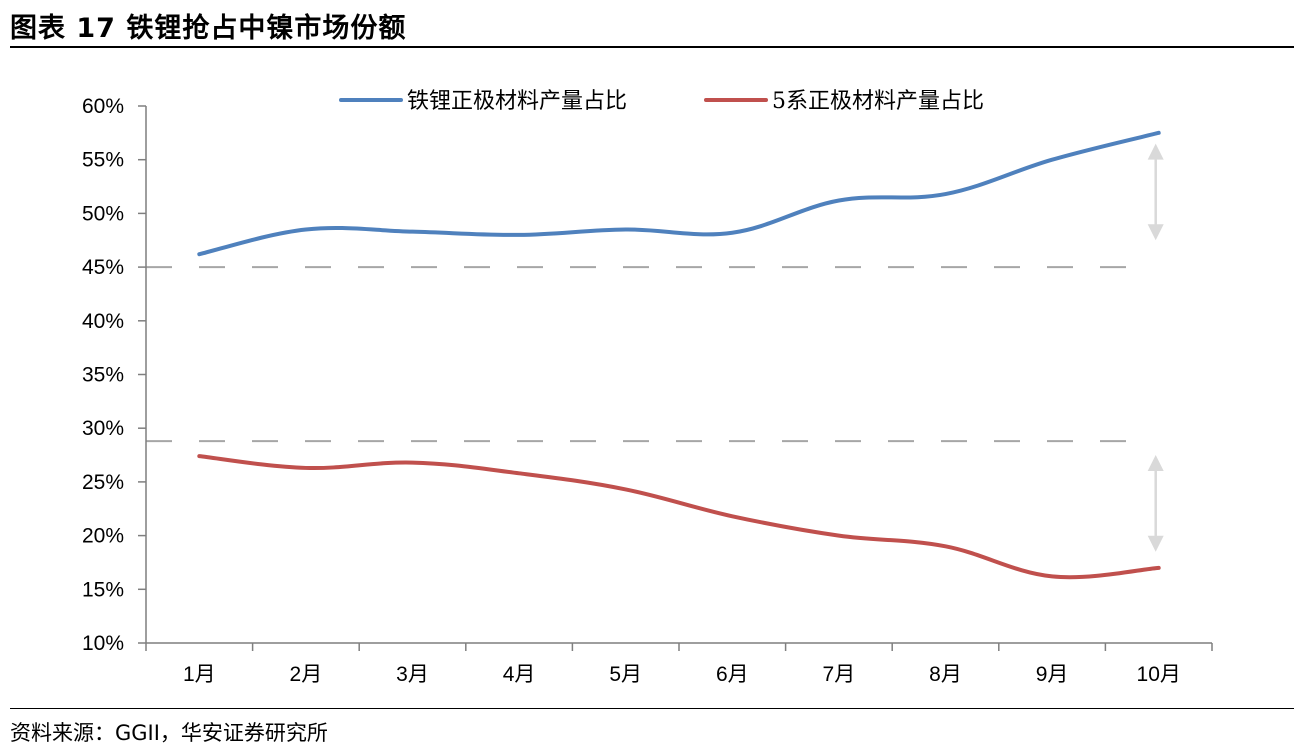  What do you see at coordinates (679, 193) in the screenshot?
I see `series-line-lfp` at bounding box center [679, 193].